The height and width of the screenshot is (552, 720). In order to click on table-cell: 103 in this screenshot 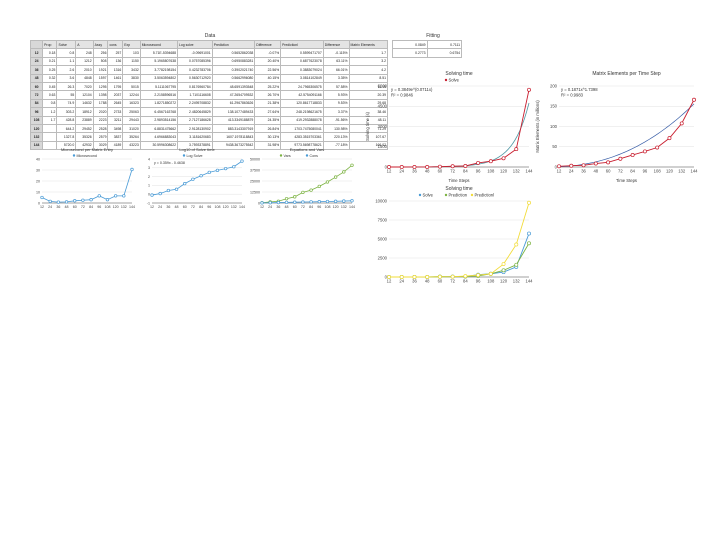, I will do `click(131, 53)`.